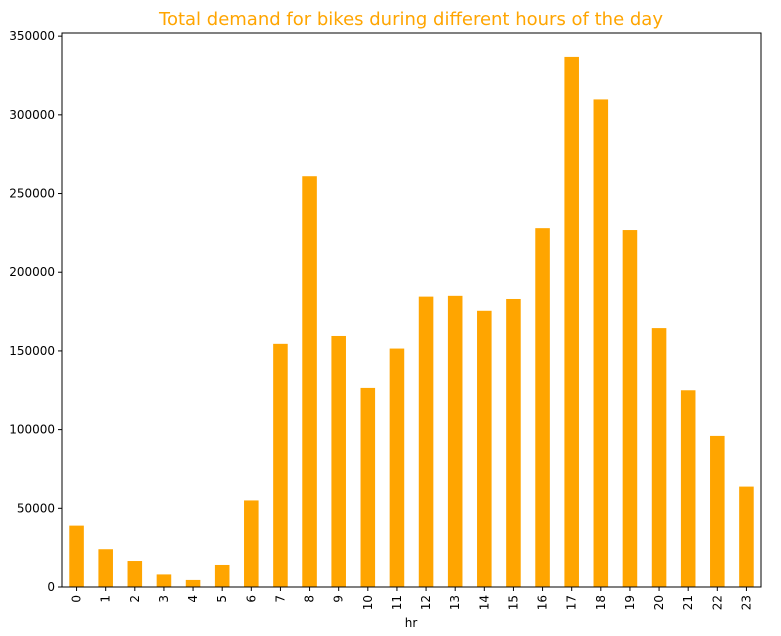  Describe the element at coordinates (601, 602) in the screenshot. I see `x-tick-label: 18` at that location.